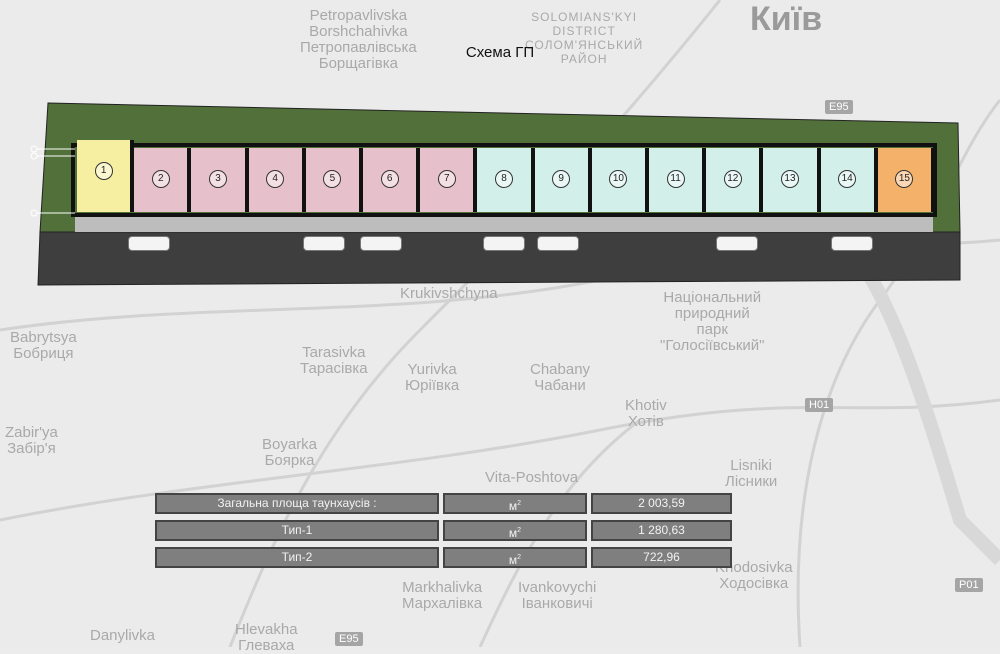 Image resolution: width=1000 pixels, height=654 pixels. I want to click on townhouse-unit-8: 8, so click(506, 180).